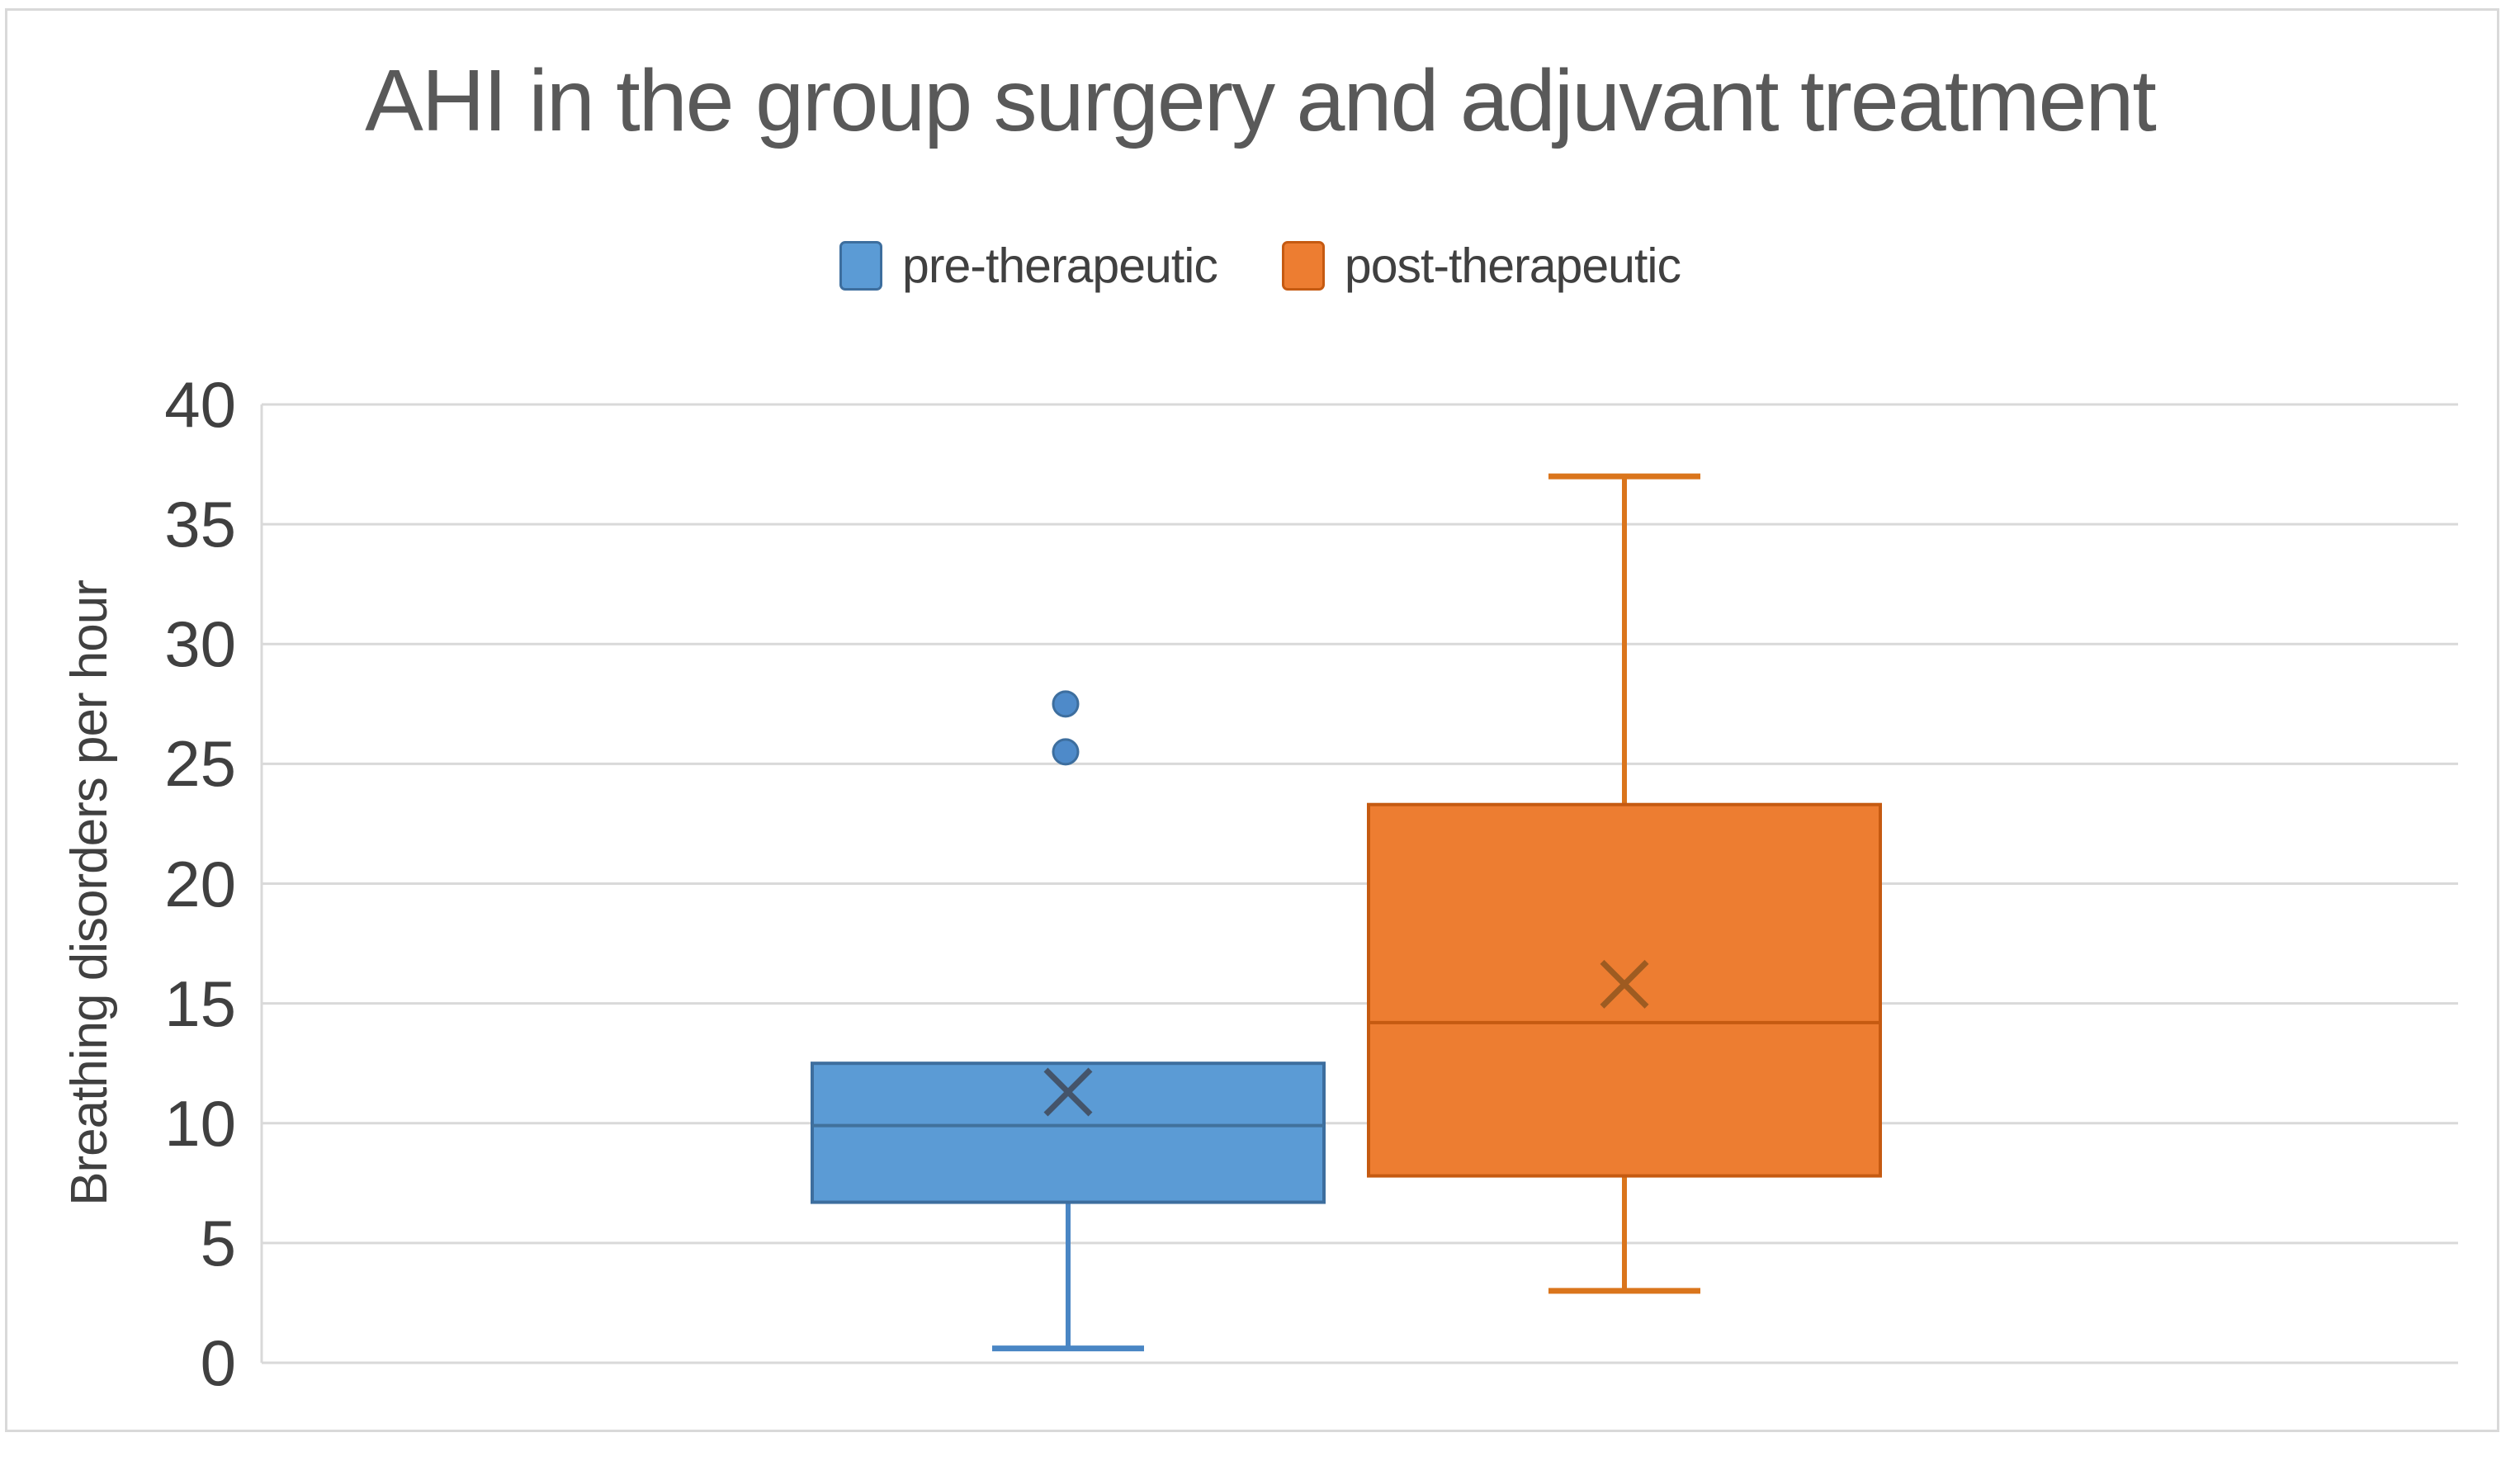 The width and height of the screenshot is (2520, 1461). What do you see at coordinates (218, 1362) in the screenshot?
I see `y-tick-label: 0` at bounding box center [218, 1362].